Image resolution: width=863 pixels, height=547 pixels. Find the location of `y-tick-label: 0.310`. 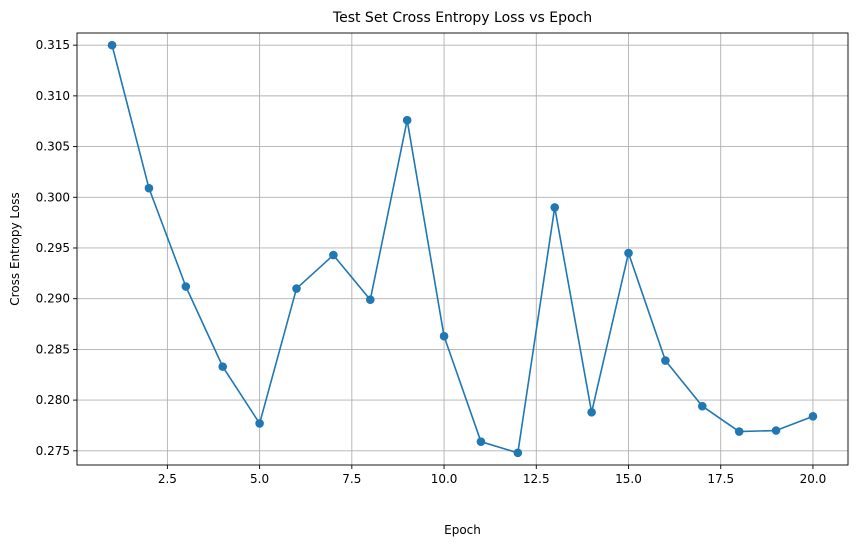

y-tick-label: 0.310 is located at coordinates (53, 96).